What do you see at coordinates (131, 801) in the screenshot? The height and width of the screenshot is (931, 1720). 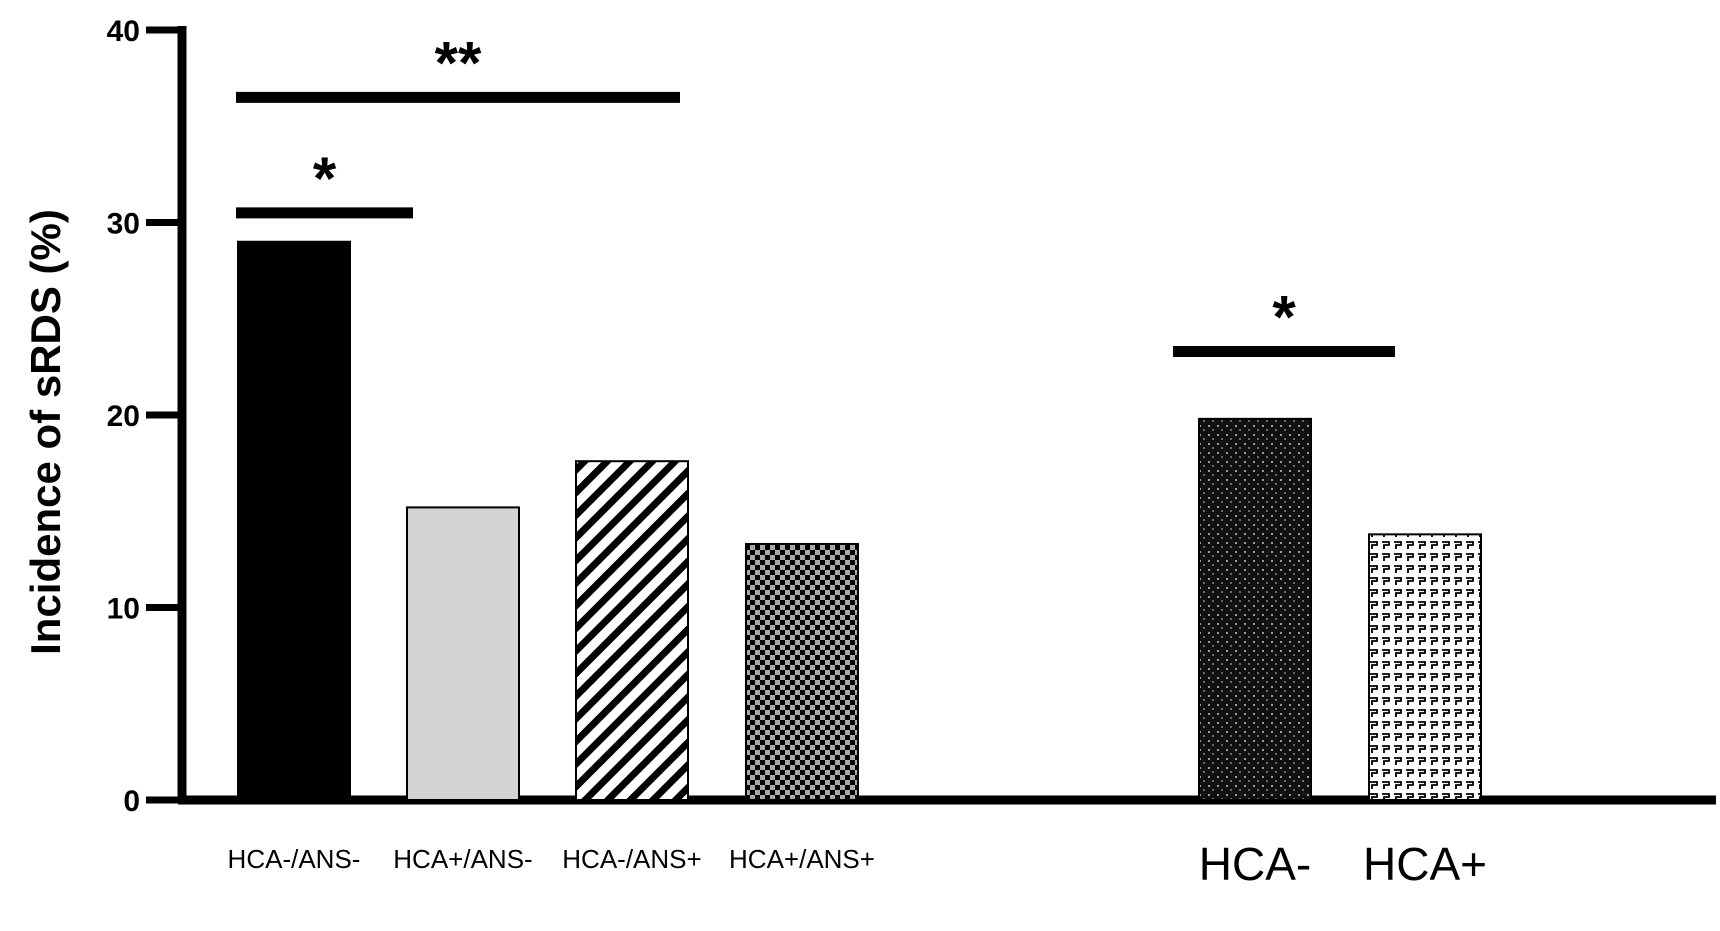 I see `y-tick-label: 0` at bounding box center [131, 801].